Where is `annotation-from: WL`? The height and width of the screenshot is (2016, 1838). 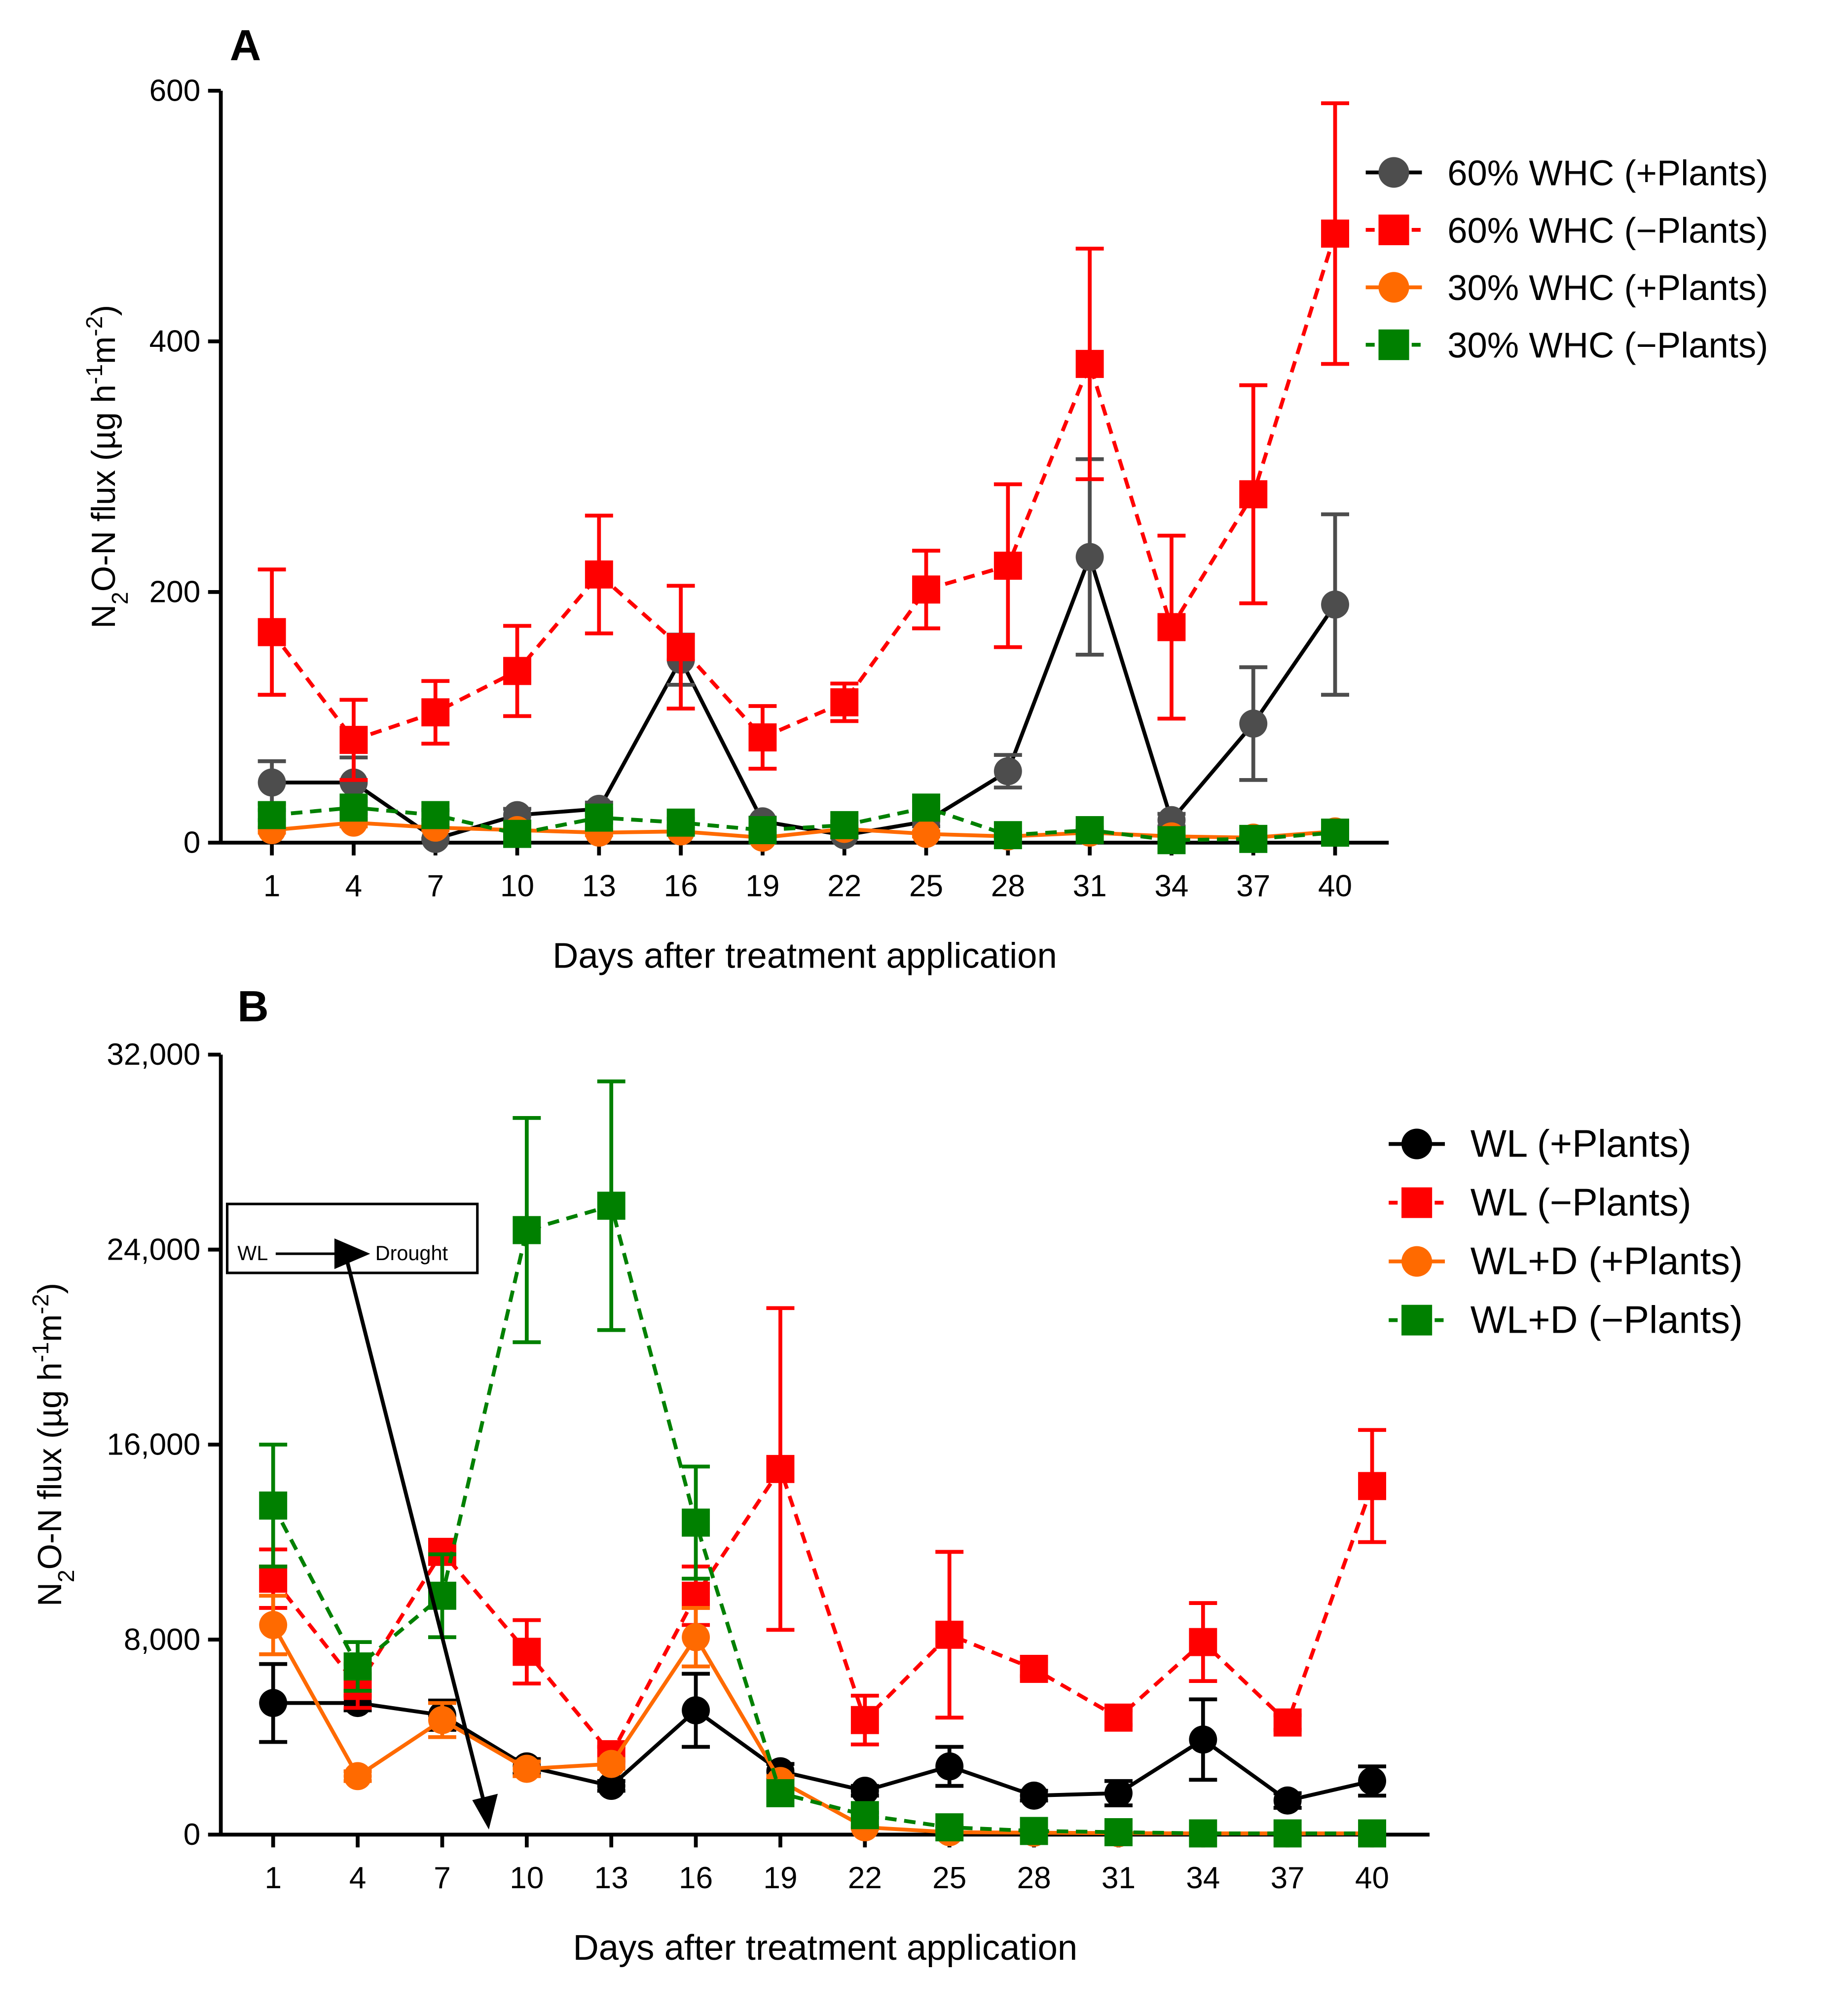
annotation-from: WL is located at coordinates (252, 1254).